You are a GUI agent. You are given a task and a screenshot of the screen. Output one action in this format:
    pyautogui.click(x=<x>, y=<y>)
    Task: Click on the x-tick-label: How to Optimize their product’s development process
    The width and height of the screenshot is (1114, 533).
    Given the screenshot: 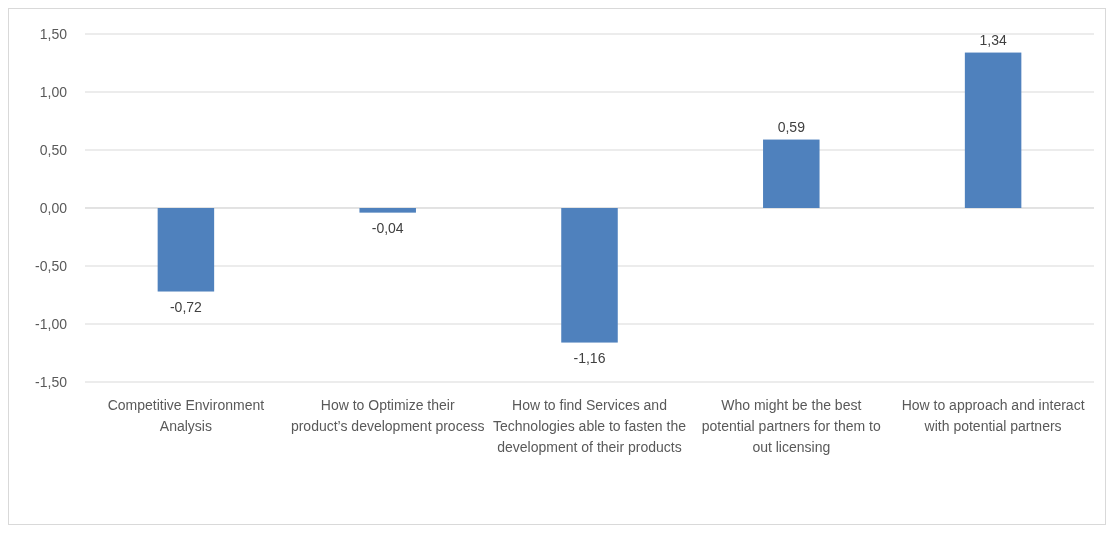 What is the action you would take?
    pyautogui.click(x=387, y=415)
    